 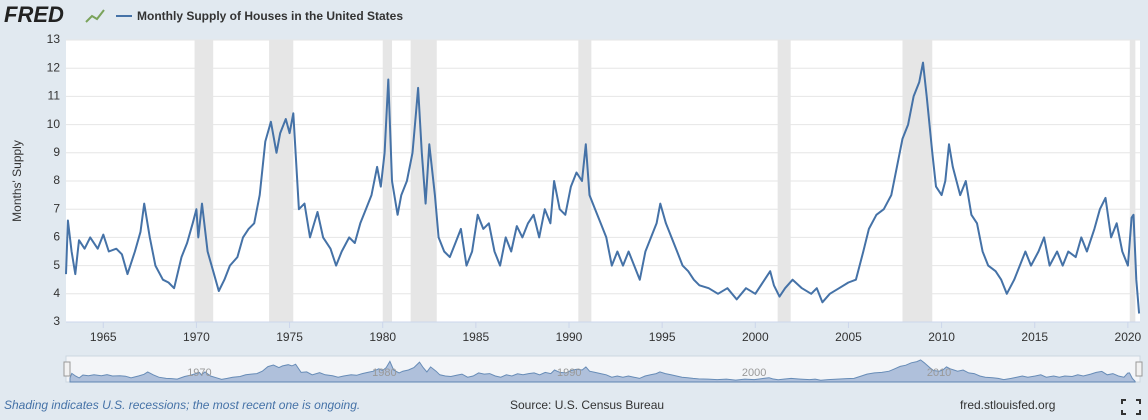 I want to click on x-tick-label: 2020, so click(x=1128, y=337).